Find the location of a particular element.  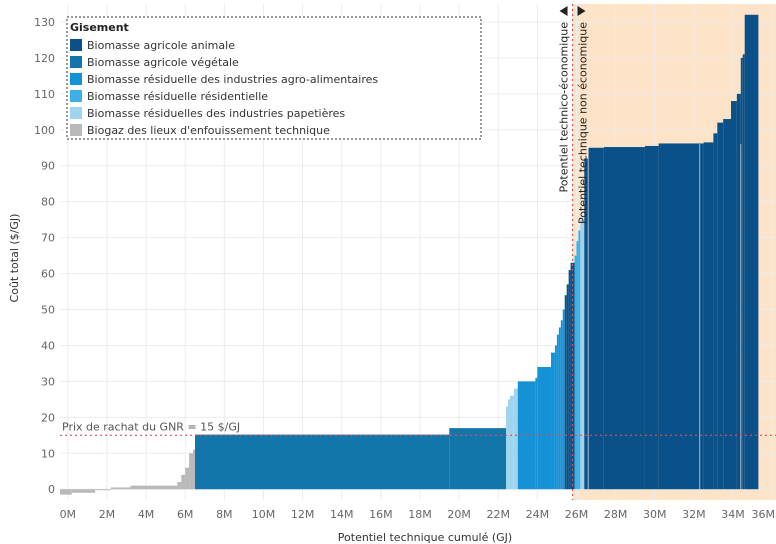

y-tick-label: 20 is located at coordinates (48, 417).